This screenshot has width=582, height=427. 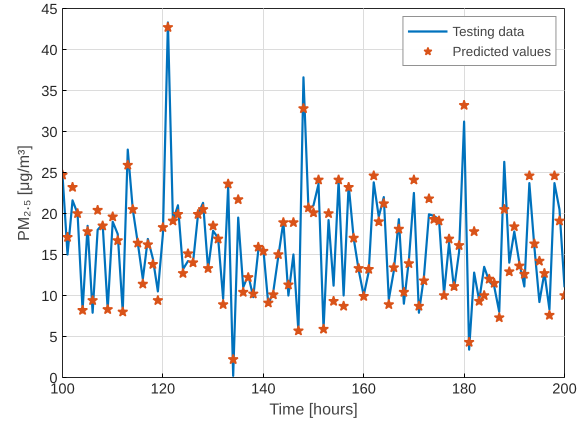 I want to click on y-axis-title: PM₂.₅ [μg/m³], so click(x=25, y=193).